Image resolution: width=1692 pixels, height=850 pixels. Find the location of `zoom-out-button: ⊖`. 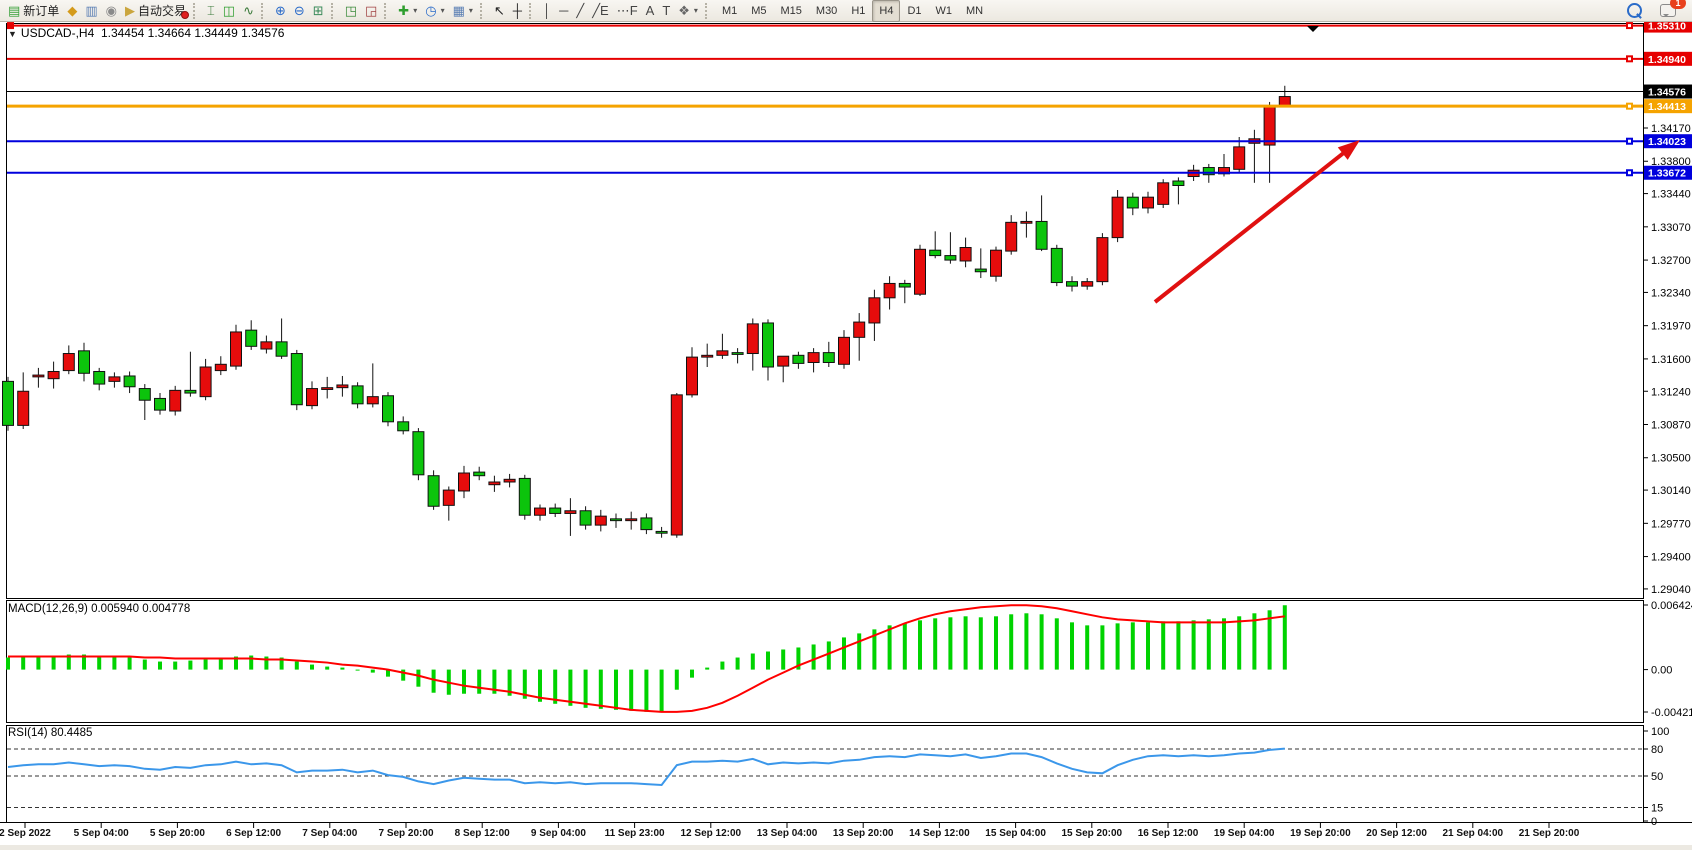

zoom-out-button: ⊖ is located at coordinates (299, 11).